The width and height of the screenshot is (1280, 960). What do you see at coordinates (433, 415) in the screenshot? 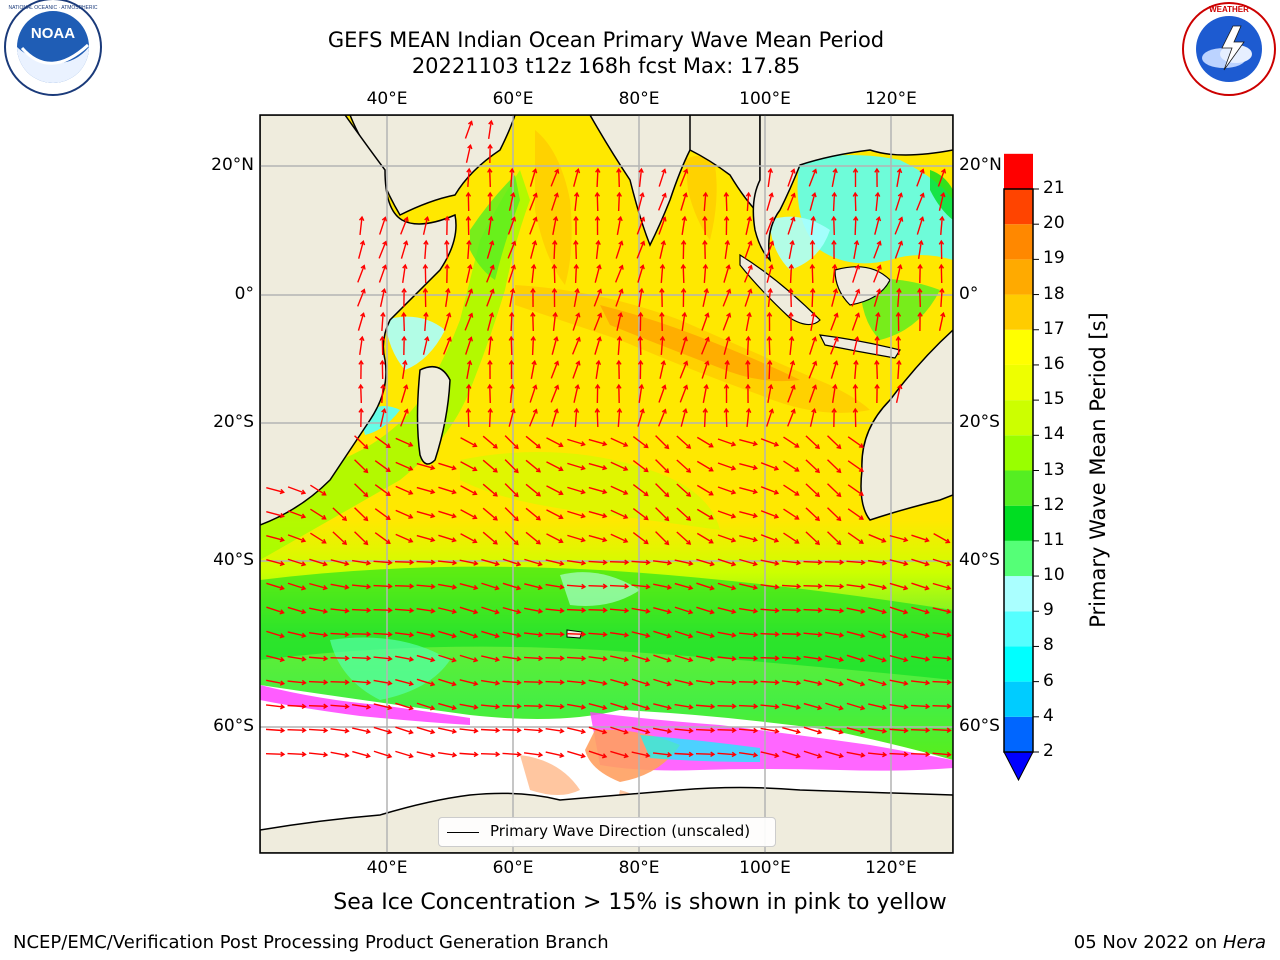
I see `madagascar-land` at bounding box center [433, 415].